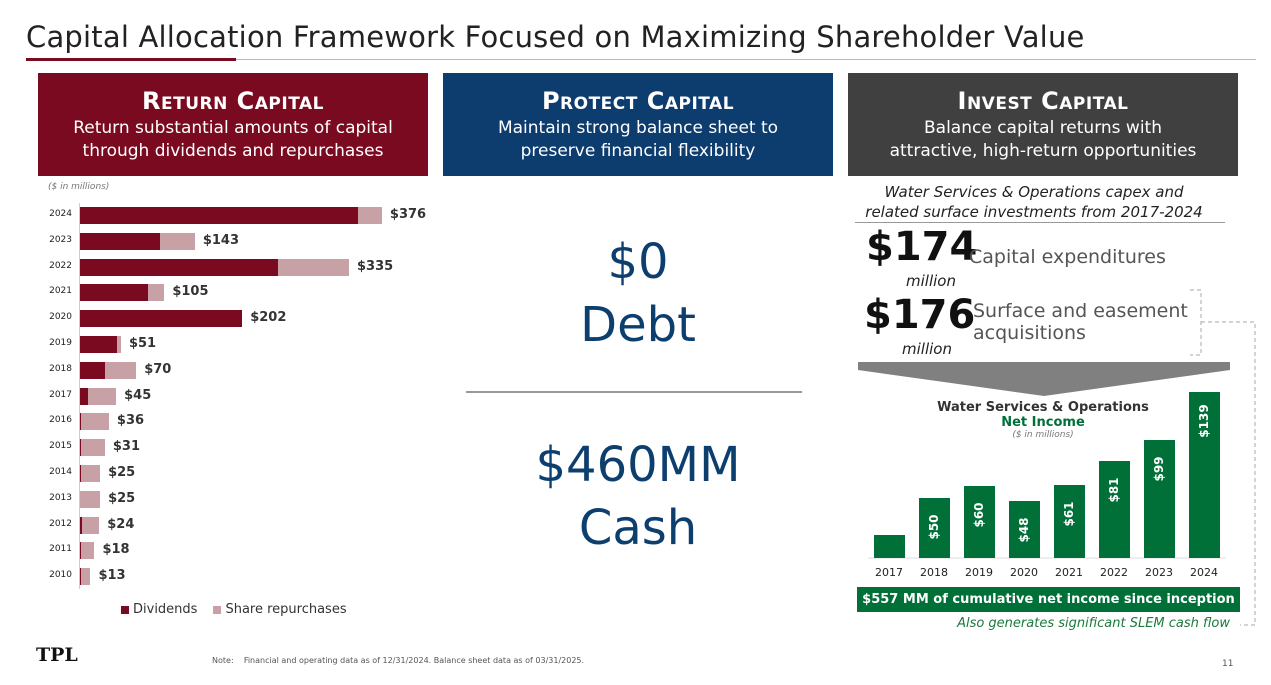 This screenshot has height=685, width=1271. What do you see at coordinates (60, 420) in the screenshot?
I see `year-label: 2016` at bounding box center [60, 420].